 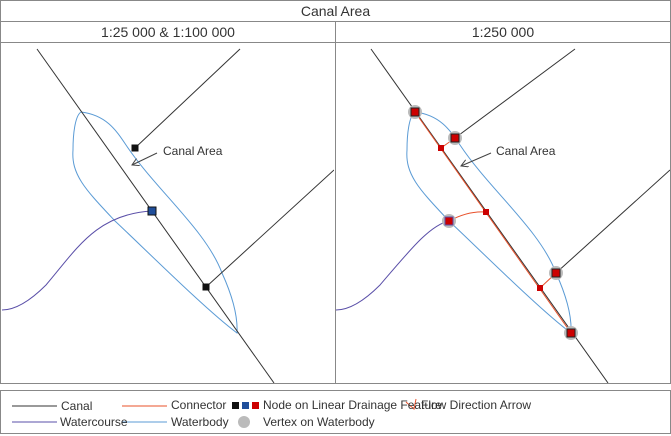 I want to click on legend-flow-arrow-label: Flow Direction Arrow, so click(x=476, y=405).